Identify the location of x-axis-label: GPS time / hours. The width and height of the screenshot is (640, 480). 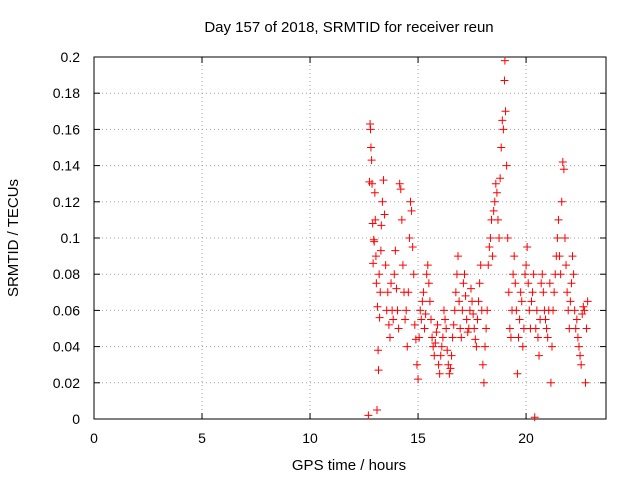
(349, 465).